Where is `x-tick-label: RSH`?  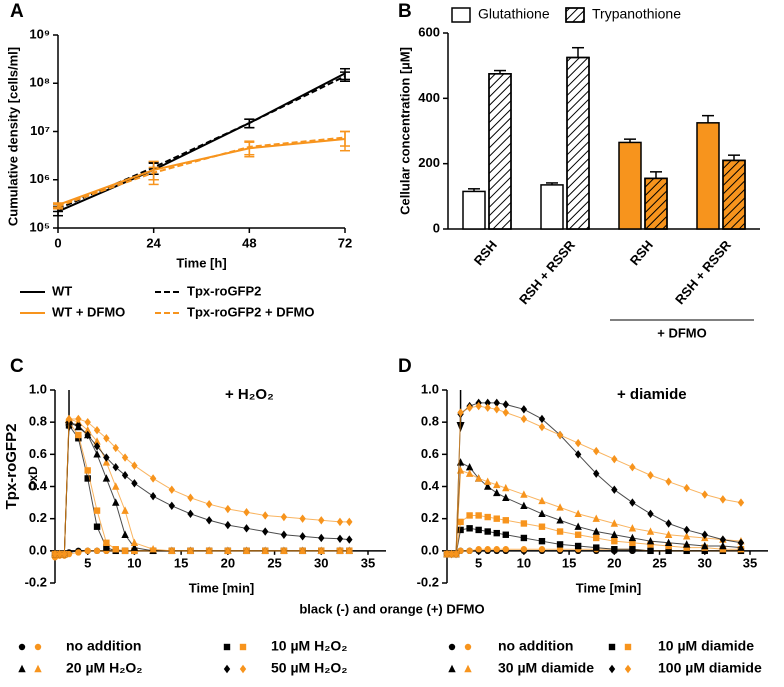 x-tick-label: RSH is located at coordinates (641, 252).